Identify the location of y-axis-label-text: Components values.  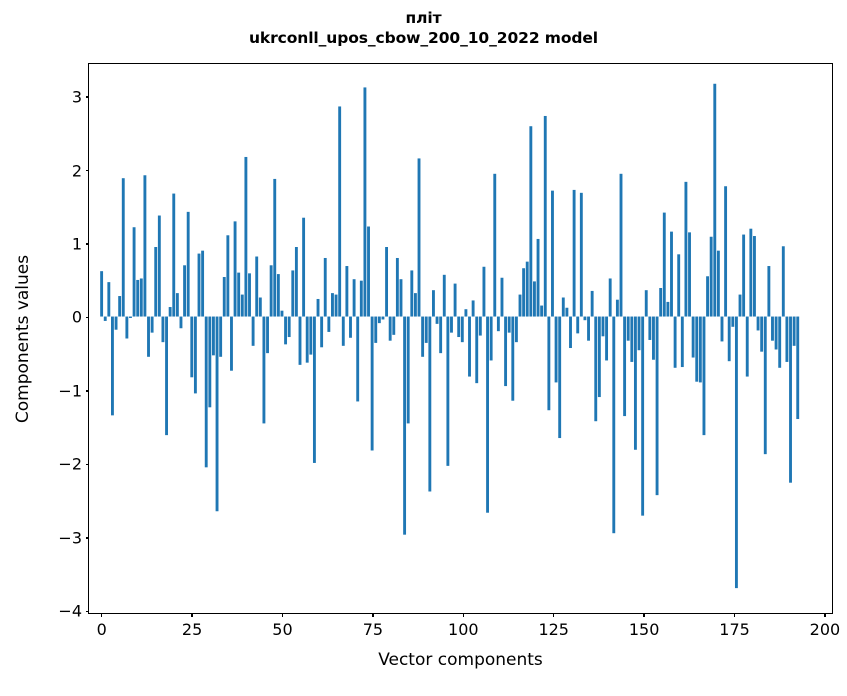
(23, 338).